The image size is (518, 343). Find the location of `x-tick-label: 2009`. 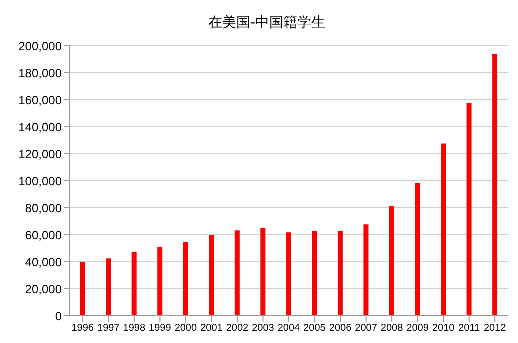

x-tick-label: 2009 is located at coordinates (418, 328).